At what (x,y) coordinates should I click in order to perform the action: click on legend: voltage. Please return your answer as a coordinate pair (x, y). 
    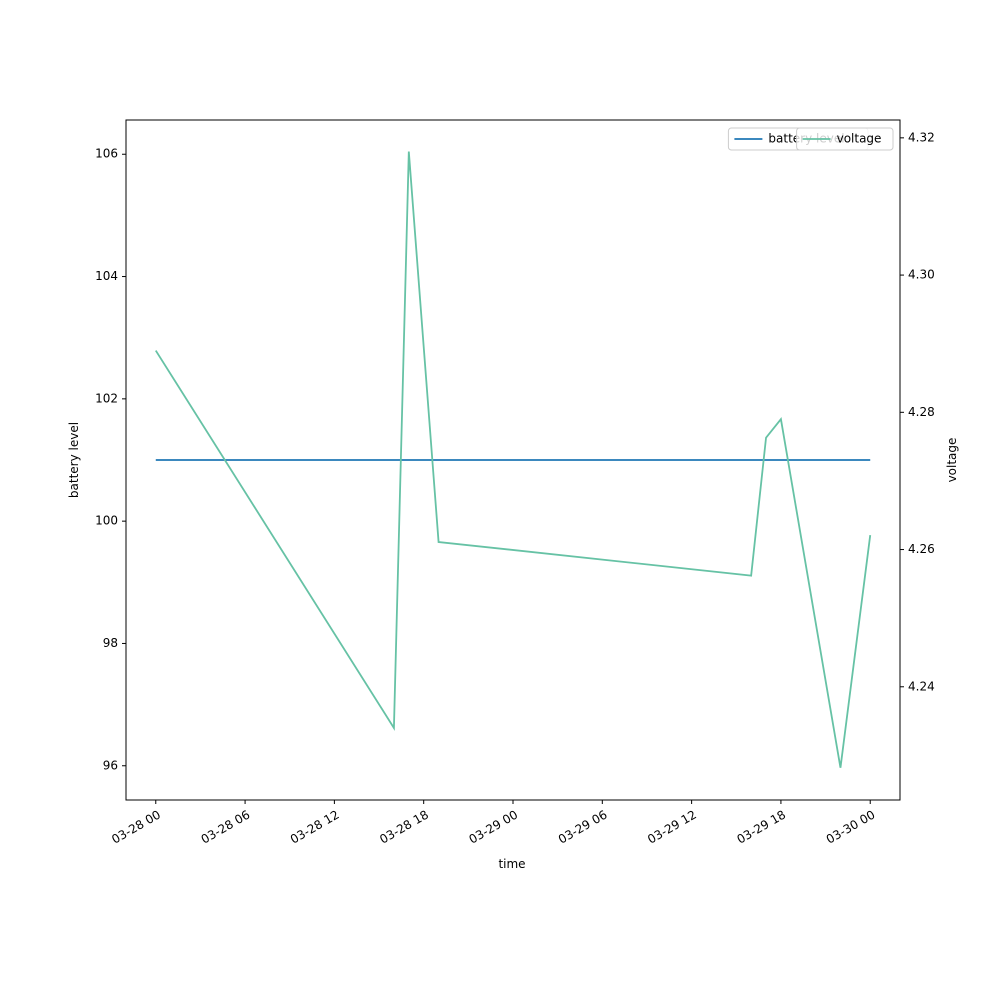
    Looking at the image, I should click on (845, 139).